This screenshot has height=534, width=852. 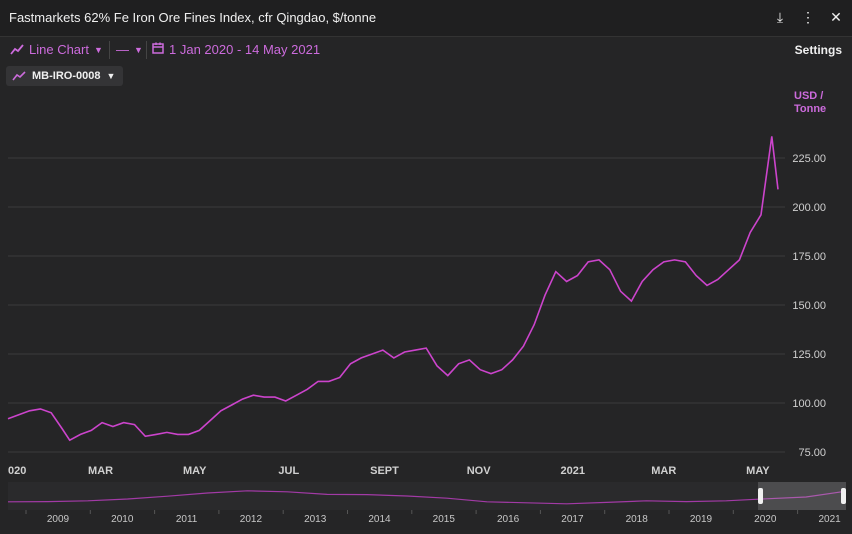 What do you see at coordinates (802, 496) in the screenshot?
I see `navigator-window` at bounding box center [802, 496].